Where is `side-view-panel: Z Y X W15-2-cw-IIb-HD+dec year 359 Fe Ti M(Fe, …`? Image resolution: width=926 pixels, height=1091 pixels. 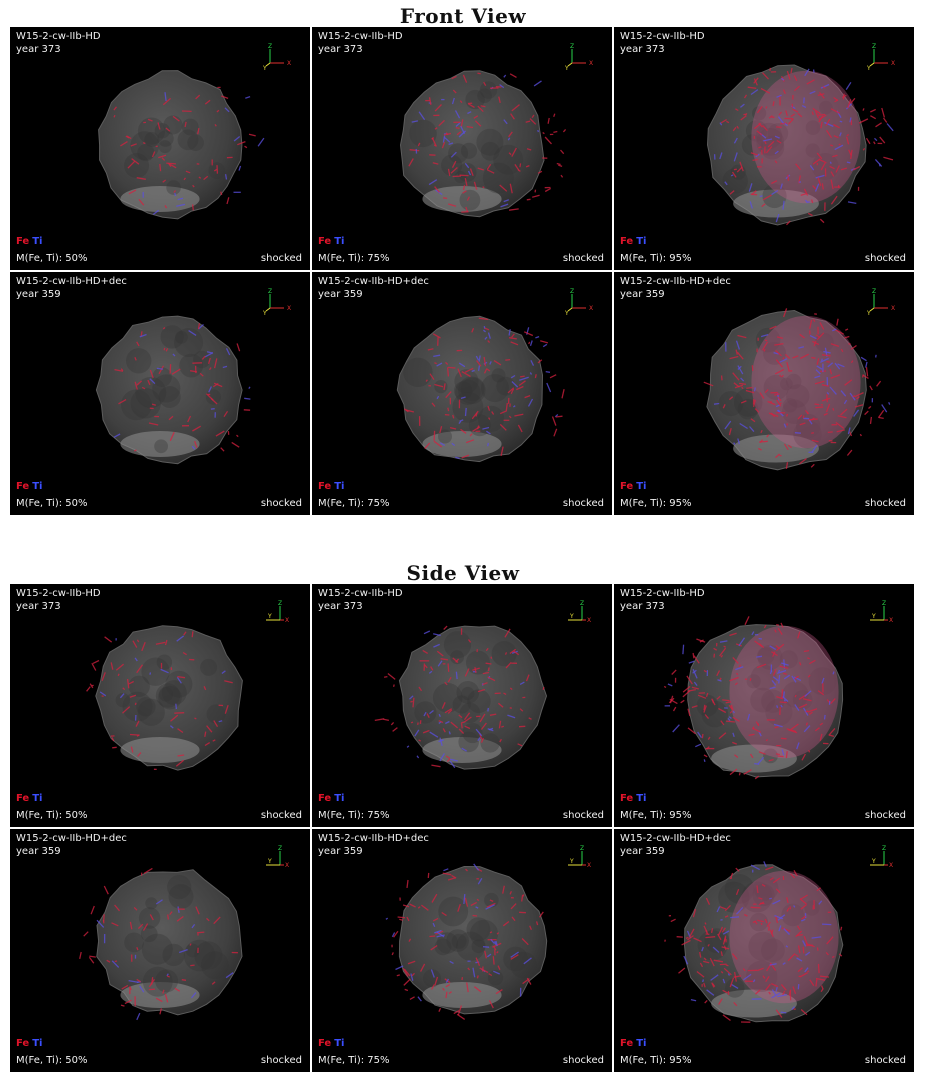 side-view-panel: Z Y X W15-2-cw-IIb-HD+dec year 359 Fe Ti M(Fe, … is located at coordinates (160, 950).